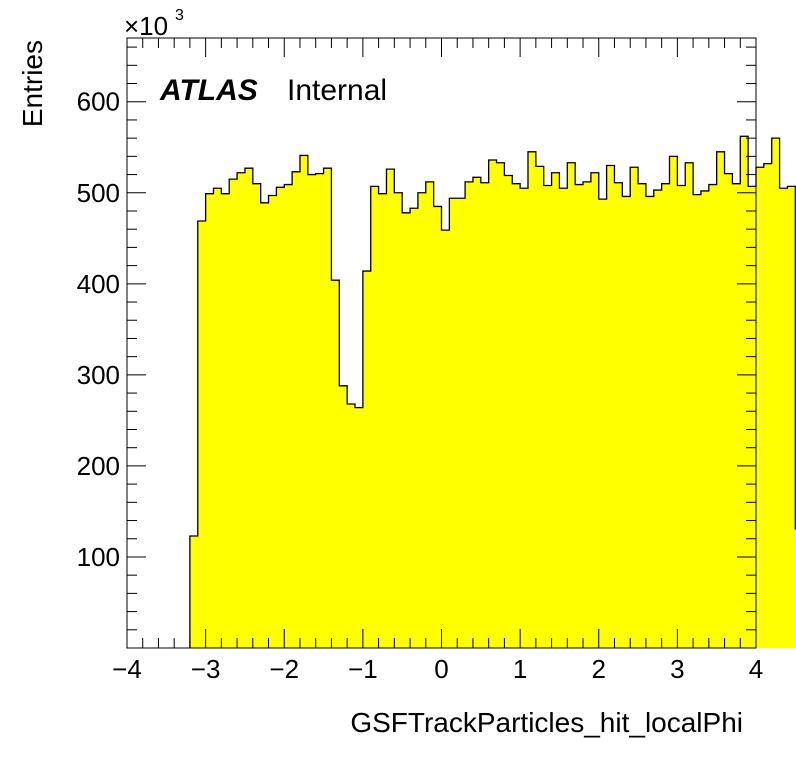 This screenshot has width=796, height=772. I want to click on x-axis-title: GSFTrackParticles_hit_localPhi, so click(546, 722).